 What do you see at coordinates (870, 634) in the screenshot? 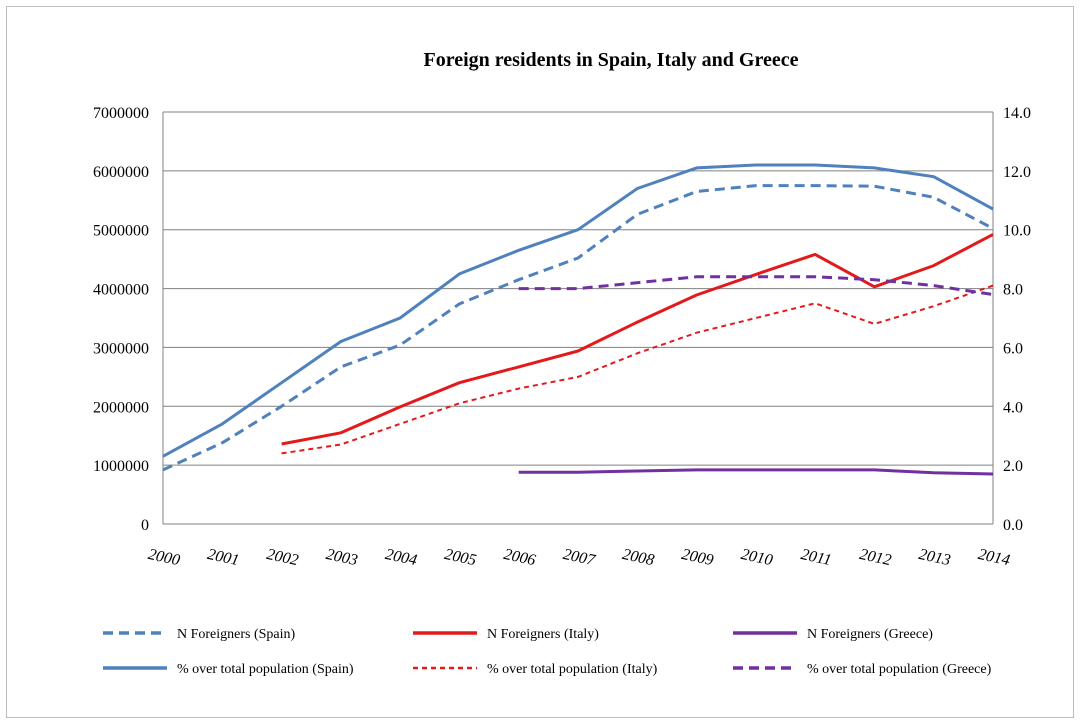
I see `legend-label: N Foreigners (Greece)` at bounding box center [870, 634].